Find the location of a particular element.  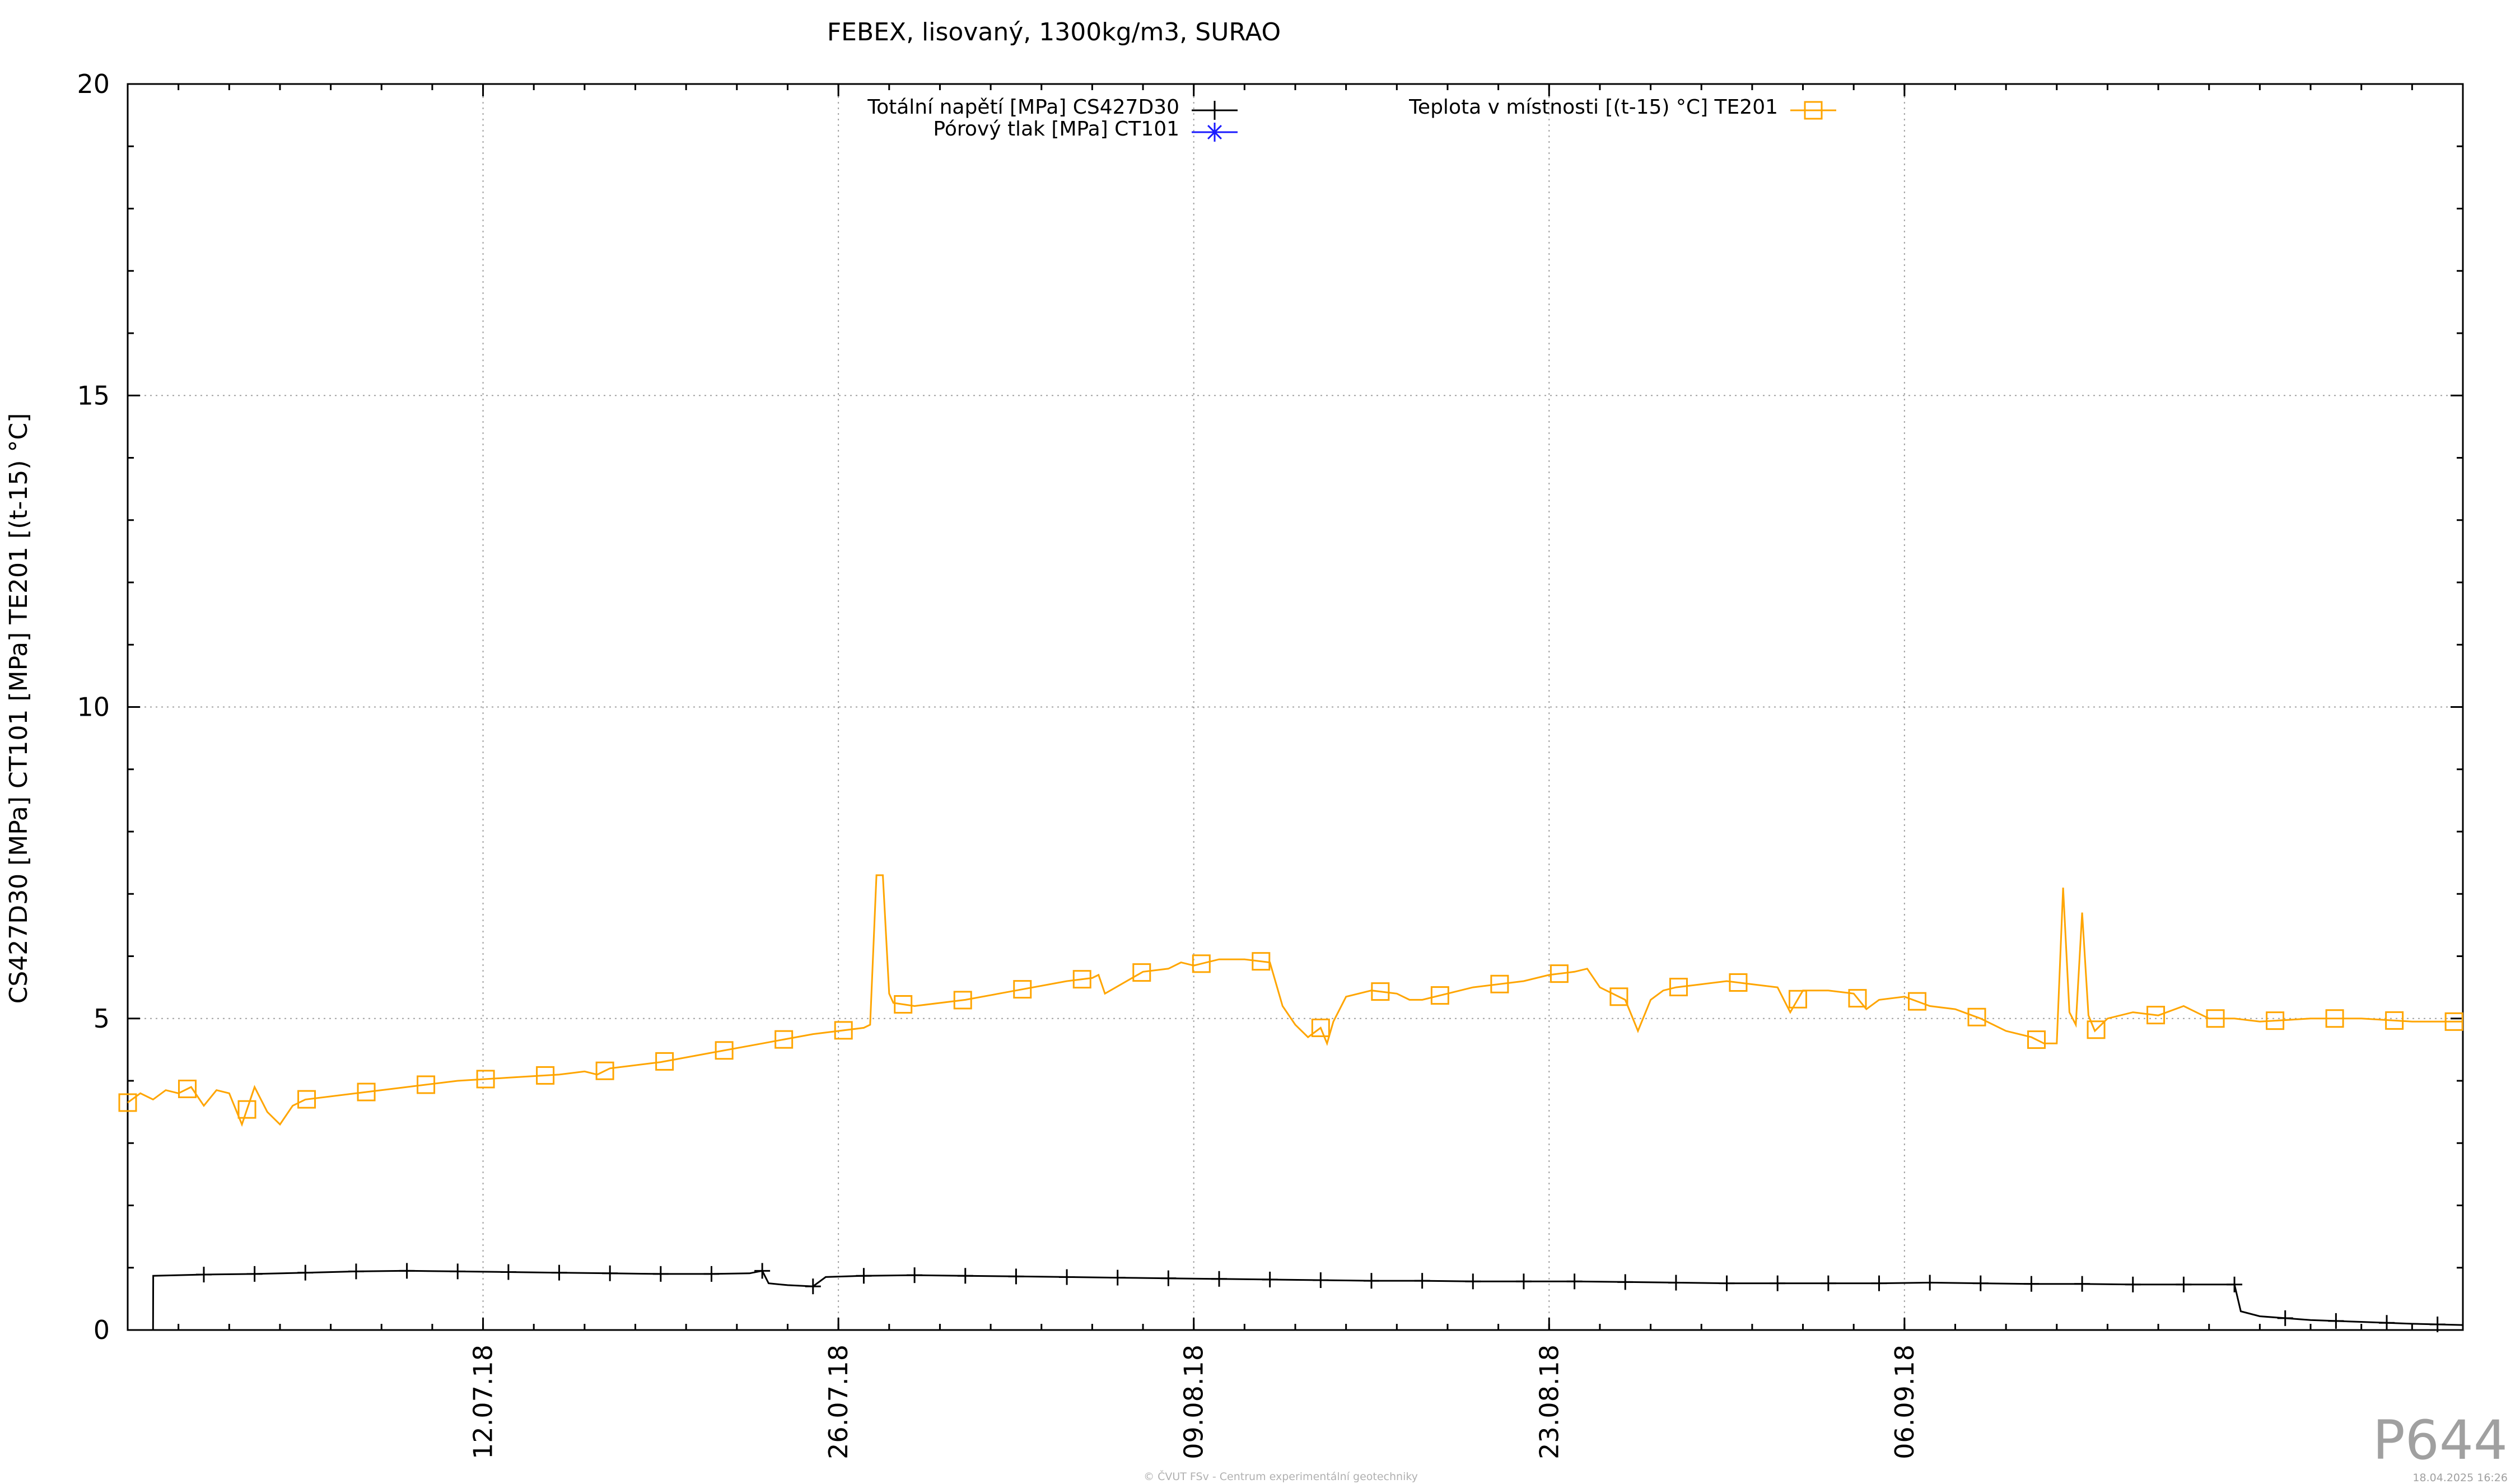

legend-entry-label: Pórový tlak [MPa] CT101 is located at coordinates (1056, 129).